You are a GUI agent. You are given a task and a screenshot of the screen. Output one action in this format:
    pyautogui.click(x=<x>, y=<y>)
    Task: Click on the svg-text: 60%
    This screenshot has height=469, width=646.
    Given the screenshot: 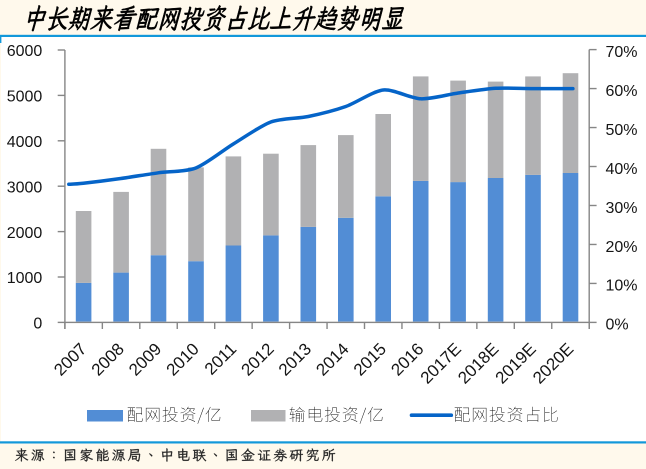 What is the action you would take?
    pyautogui.click(x=622, y=91)
    